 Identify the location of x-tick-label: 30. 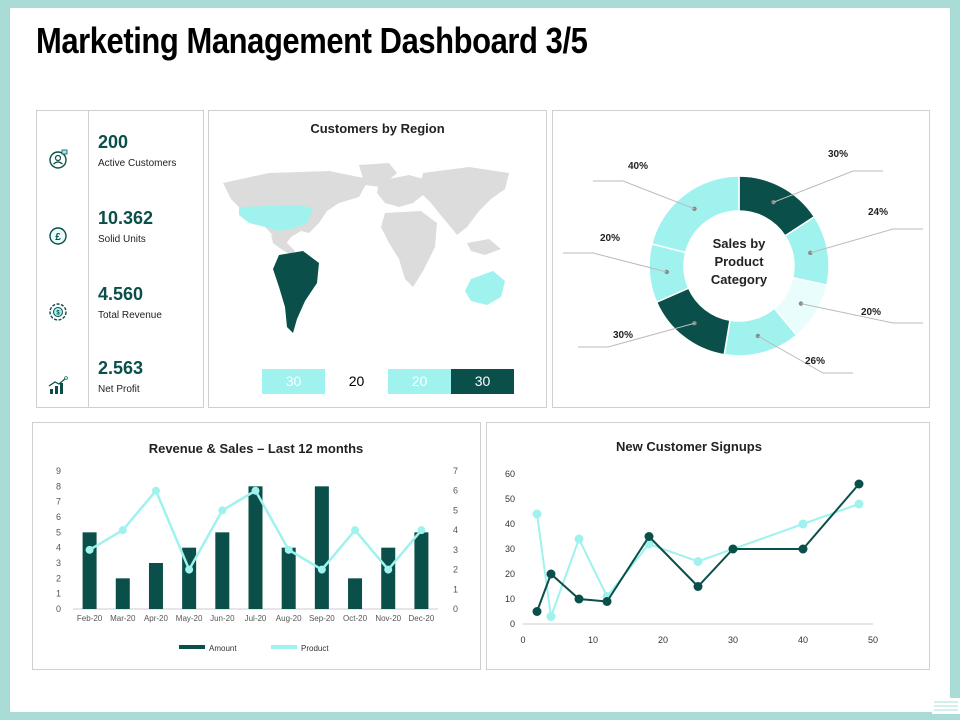
(733, 640).